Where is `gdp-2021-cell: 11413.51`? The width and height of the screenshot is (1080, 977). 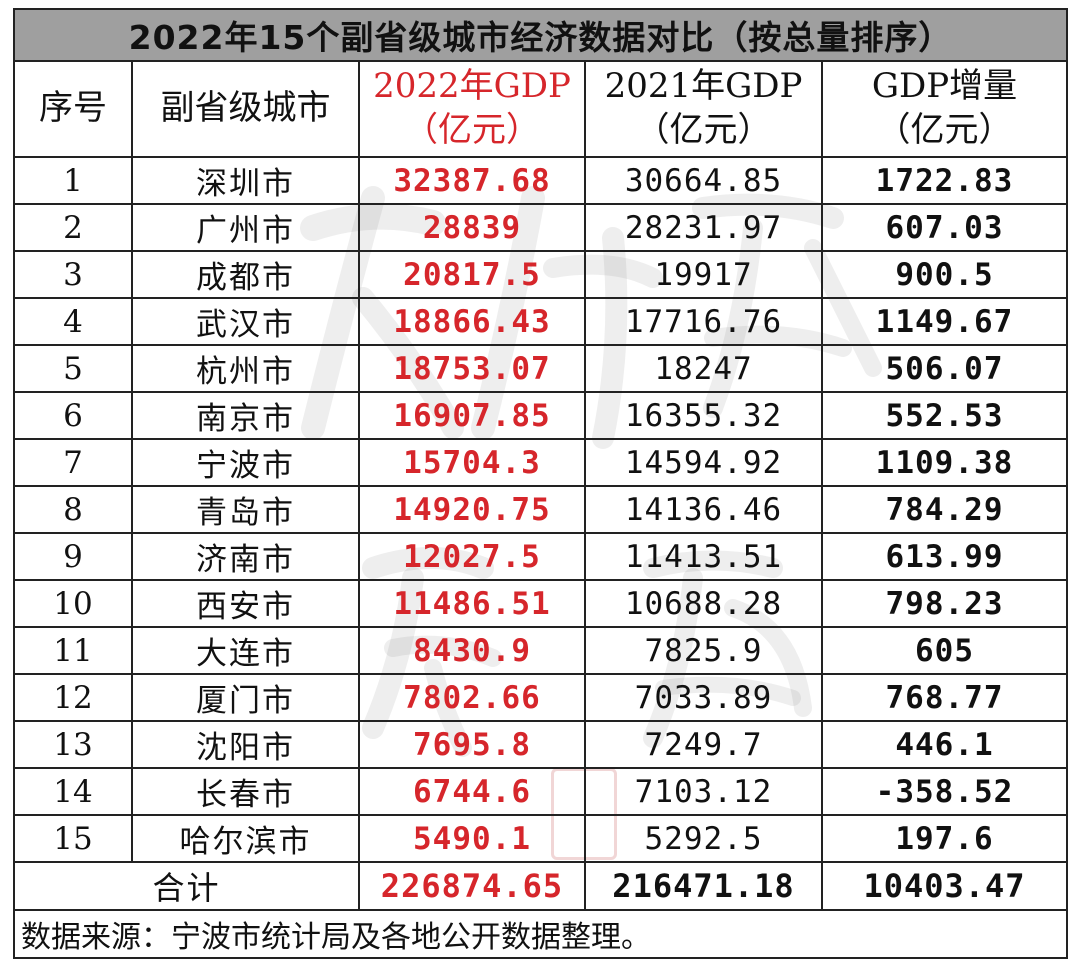 gdp-2021-cell: 11413.51 is located at coordinates (703, 556).